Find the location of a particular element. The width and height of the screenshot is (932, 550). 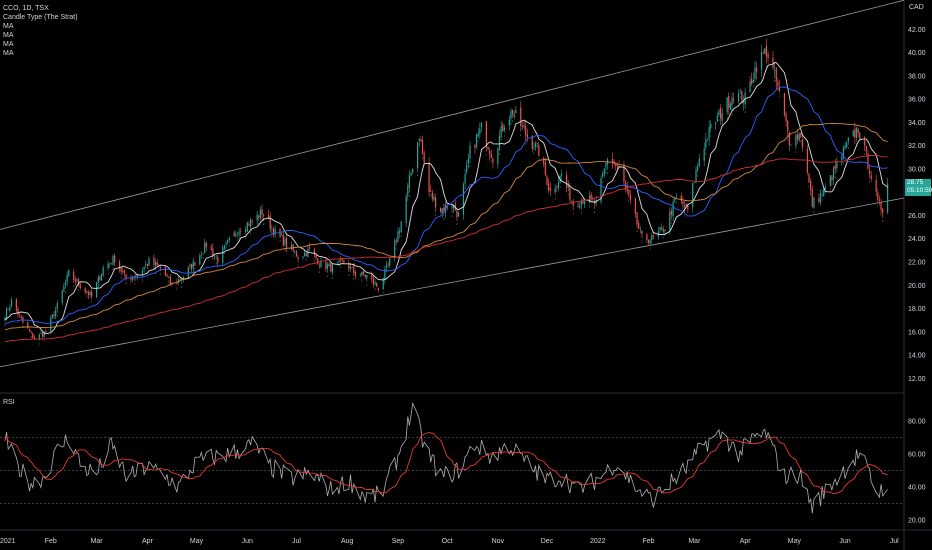

time-tick-label: Sep is located at coordinates (398, 541).